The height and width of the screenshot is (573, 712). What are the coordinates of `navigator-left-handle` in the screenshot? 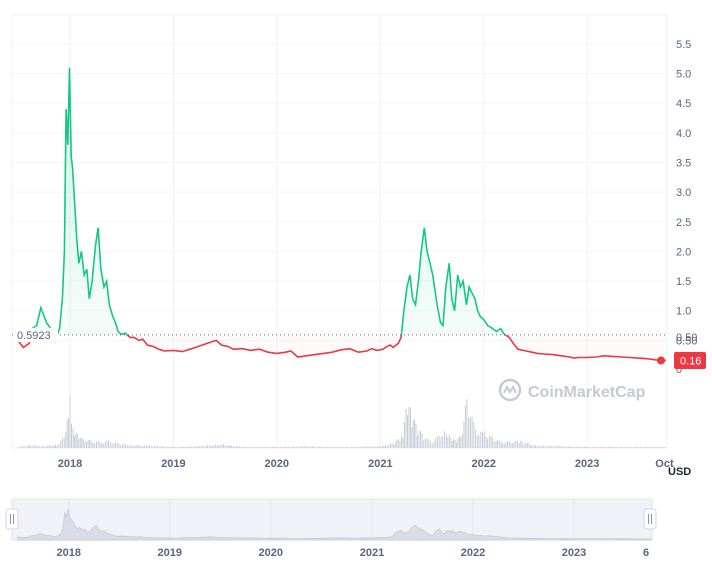 It's located at (12, 519).